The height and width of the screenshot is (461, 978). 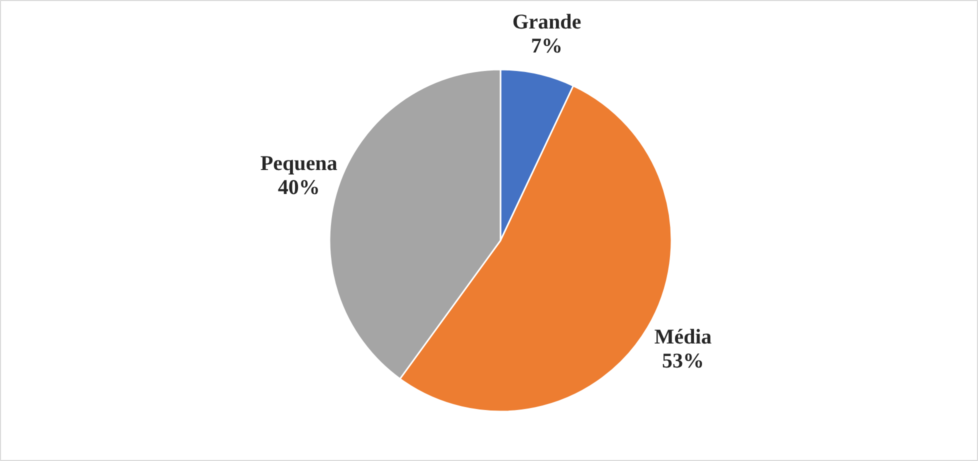 What do you see at coordinates (299, 186) in the screenshot?
I see `data-label: 40%` at bounding box center [299, 186].